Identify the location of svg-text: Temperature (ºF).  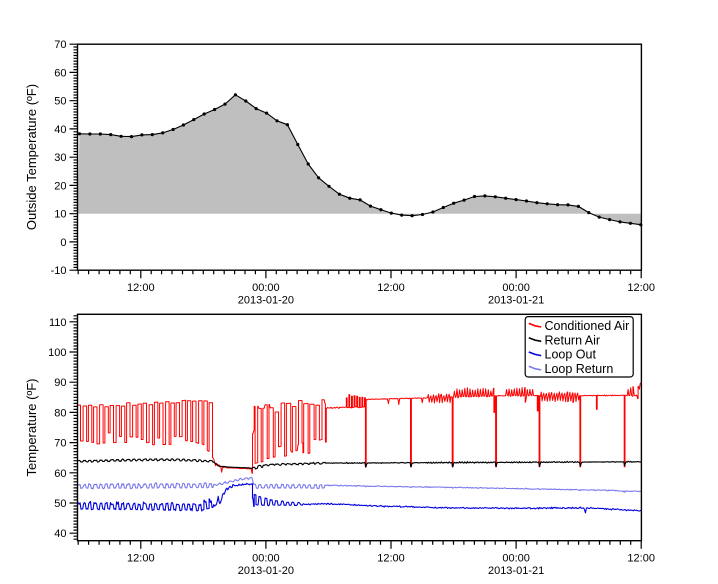
(31, 428).